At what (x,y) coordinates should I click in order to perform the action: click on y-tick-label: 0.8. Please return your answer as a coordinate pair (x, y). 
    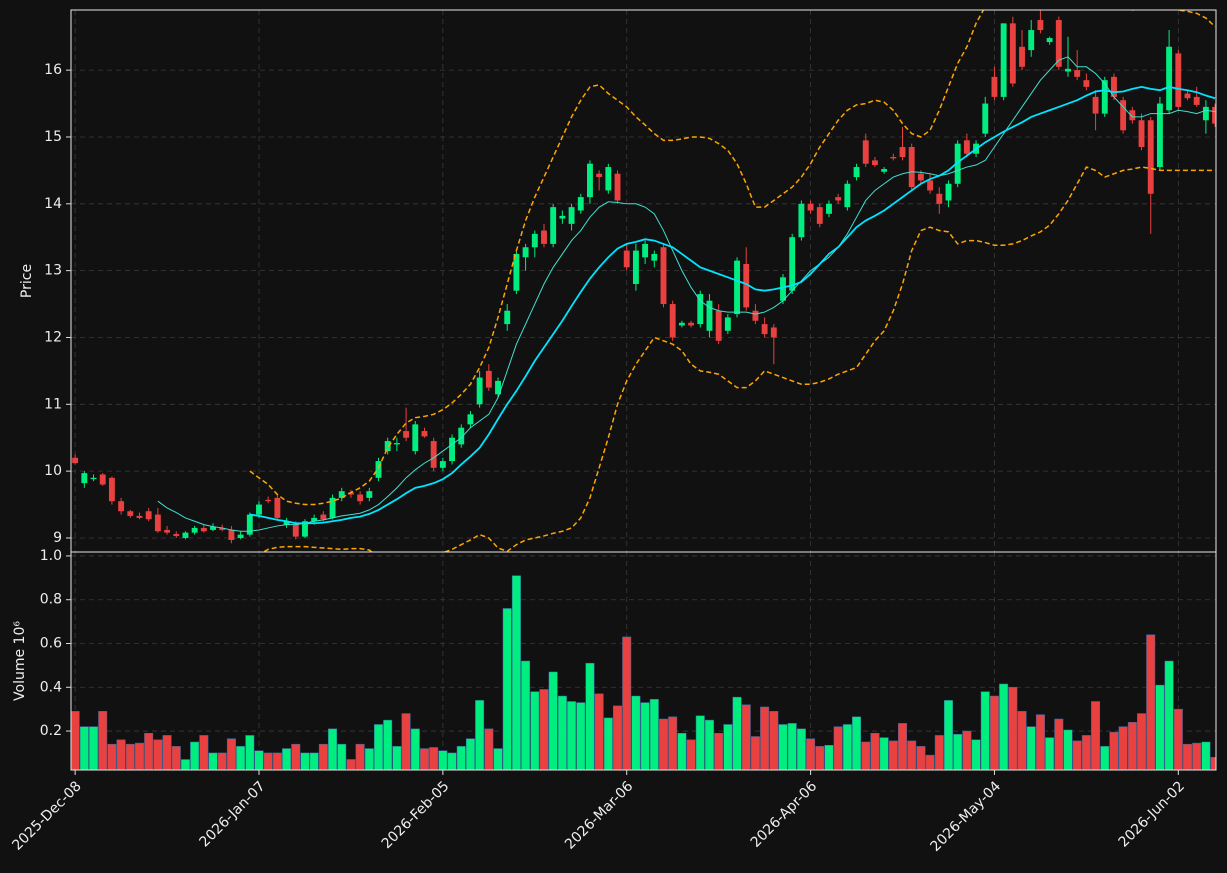
    Looking at the image, I should click on (51, 600).